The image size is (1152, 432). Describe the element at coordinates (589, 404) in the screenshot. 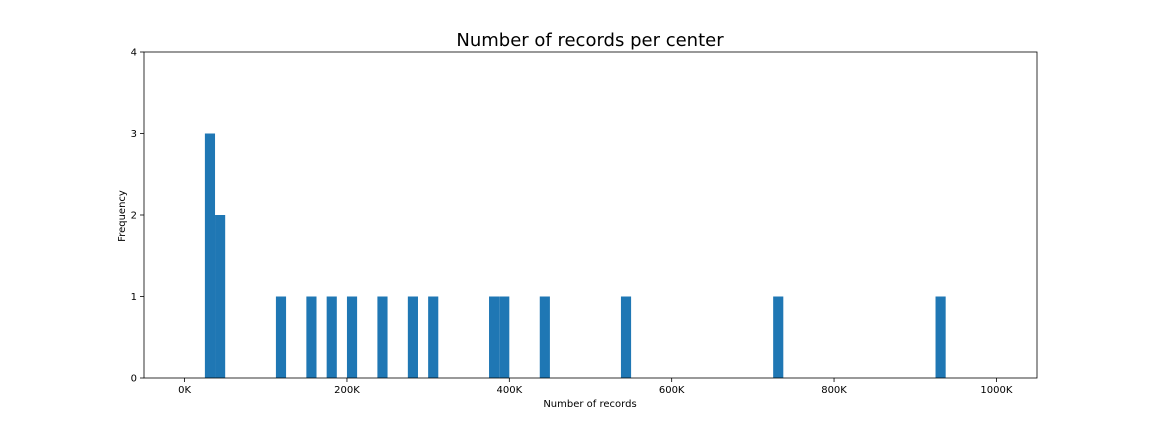

I see `x-axis-label: Number of records` at that location.